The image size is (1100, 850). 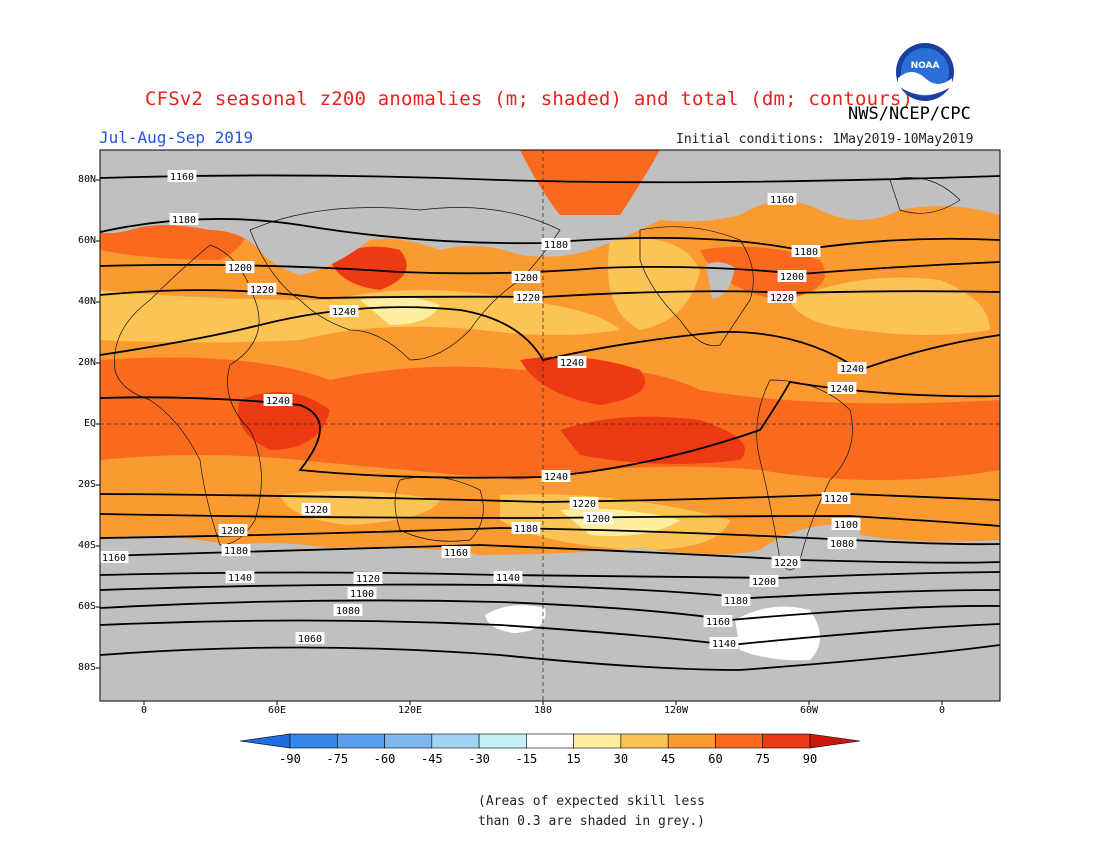 What do you see at coordinates (86, 179) in the screenshot?
I see `lat-label-80n: 80N` at bounding box center [86, 179].